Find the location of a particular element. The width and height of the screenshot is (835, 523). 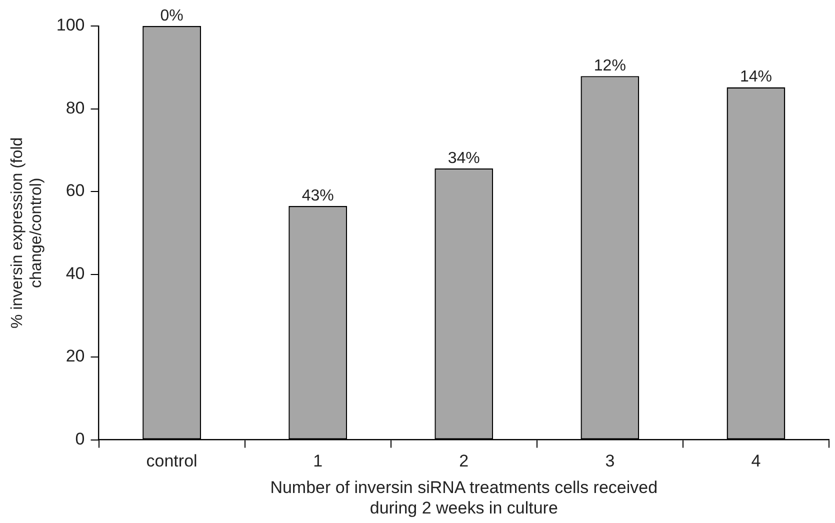

y-tick-label: 100 is located at coordinates (70, 25).